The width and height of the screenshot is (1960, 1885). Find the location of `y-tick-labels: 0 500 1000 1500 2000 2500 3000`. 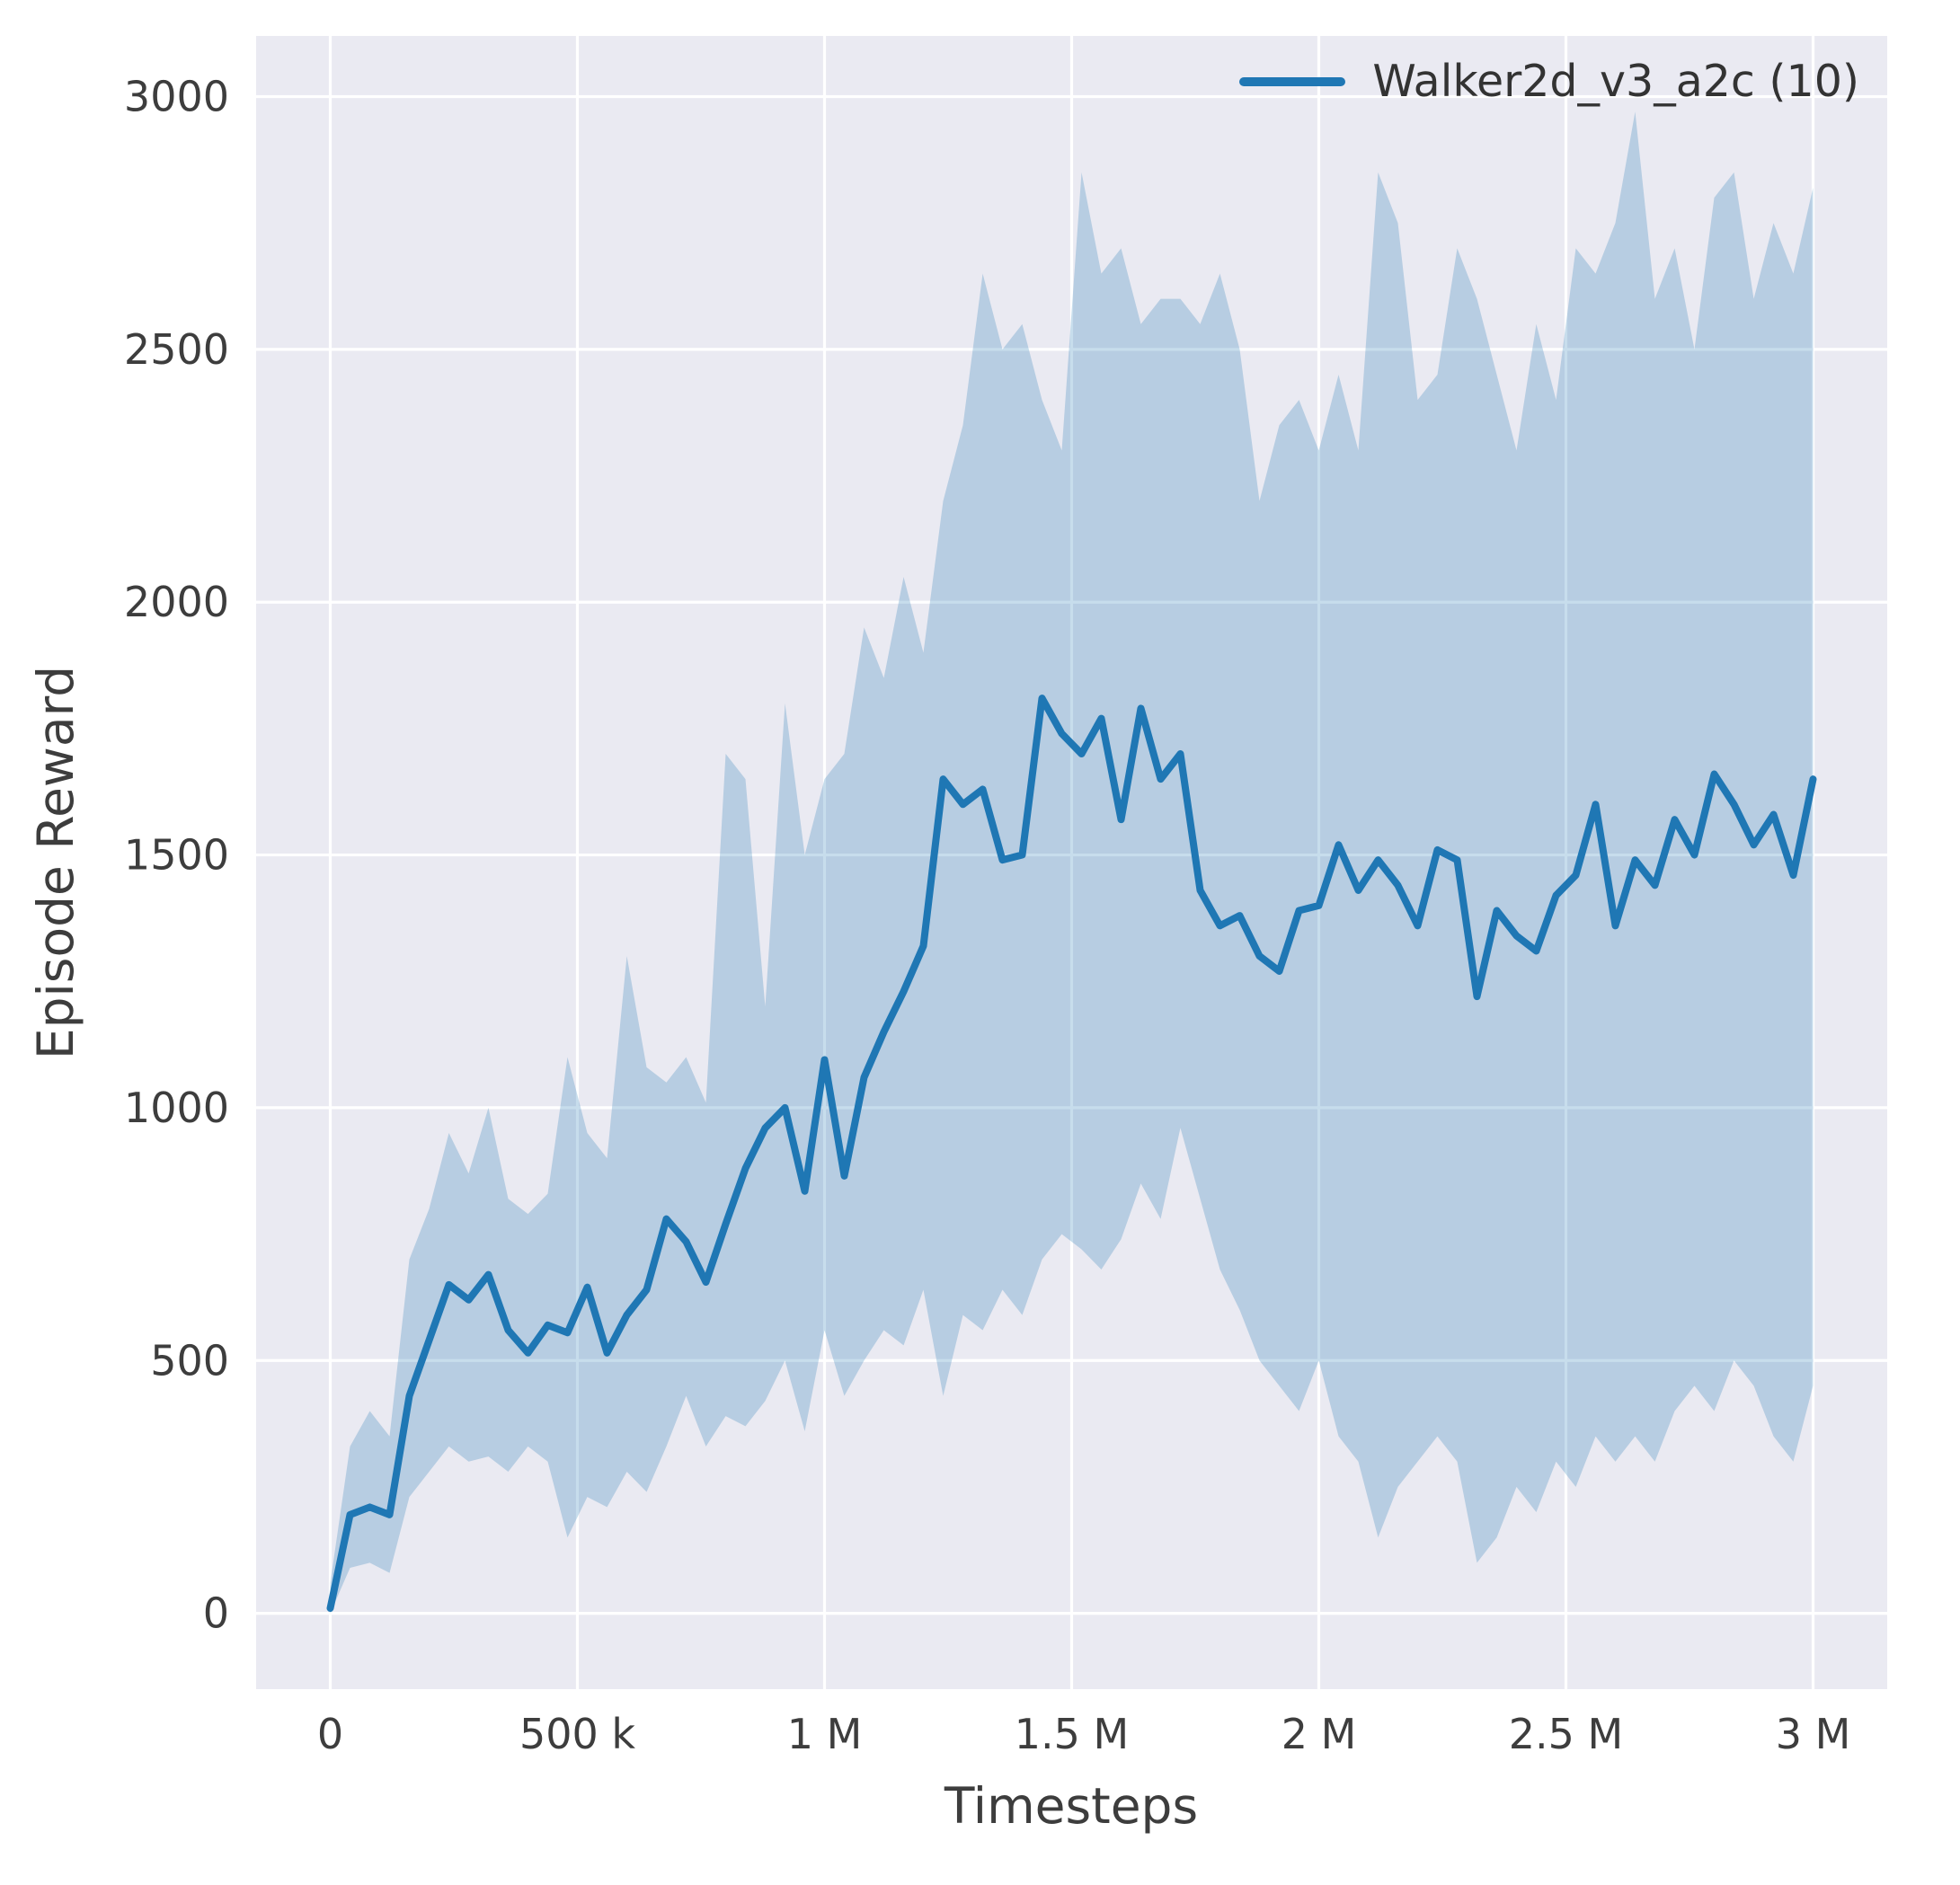

y-tick-labels: 0 500 1000 1500 2000 2500 3000 is located at coordinates (177, 855).